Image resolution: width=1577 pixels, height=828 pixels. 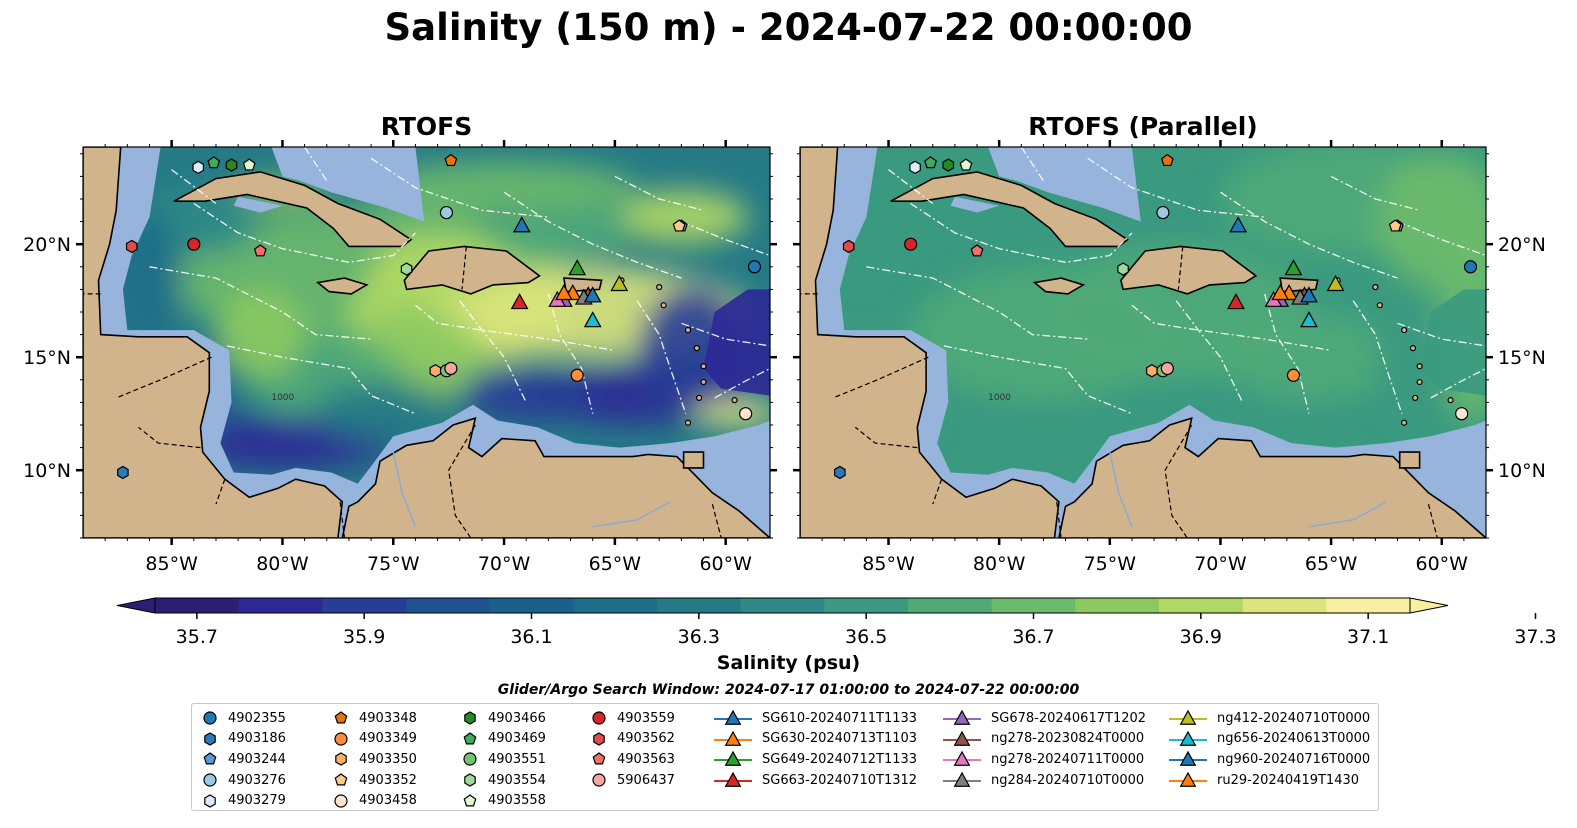 What do you see at coordinates (814, 759) in the screenshot?
I see `legend-entry: SG649-20240712T1133` at bounding box center [814, 759].